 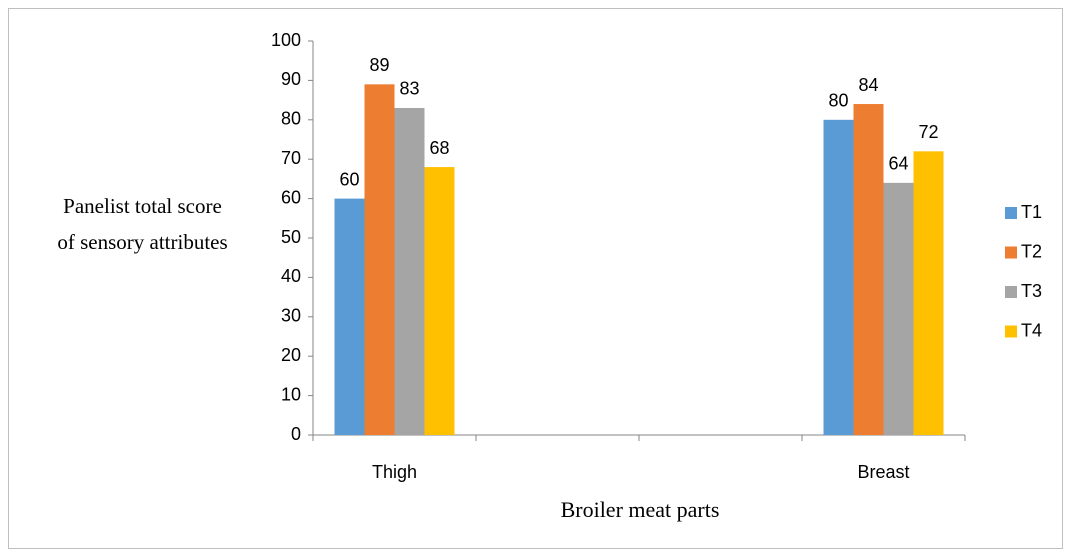 What do you see at coordinates (1031, 212) in the screenshot?
I see `legend-label: T1` at bounding box center [1031, 212].